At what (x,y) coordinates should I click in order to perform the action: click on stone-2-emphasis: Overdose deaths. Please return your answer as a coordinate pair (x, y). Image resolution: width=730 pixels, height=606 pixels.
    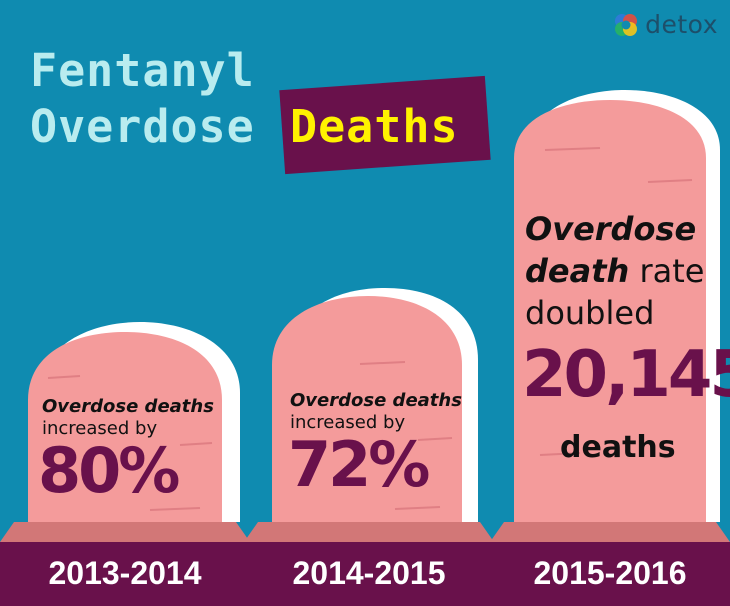
    Looking at the image, I should click on (376, 400).